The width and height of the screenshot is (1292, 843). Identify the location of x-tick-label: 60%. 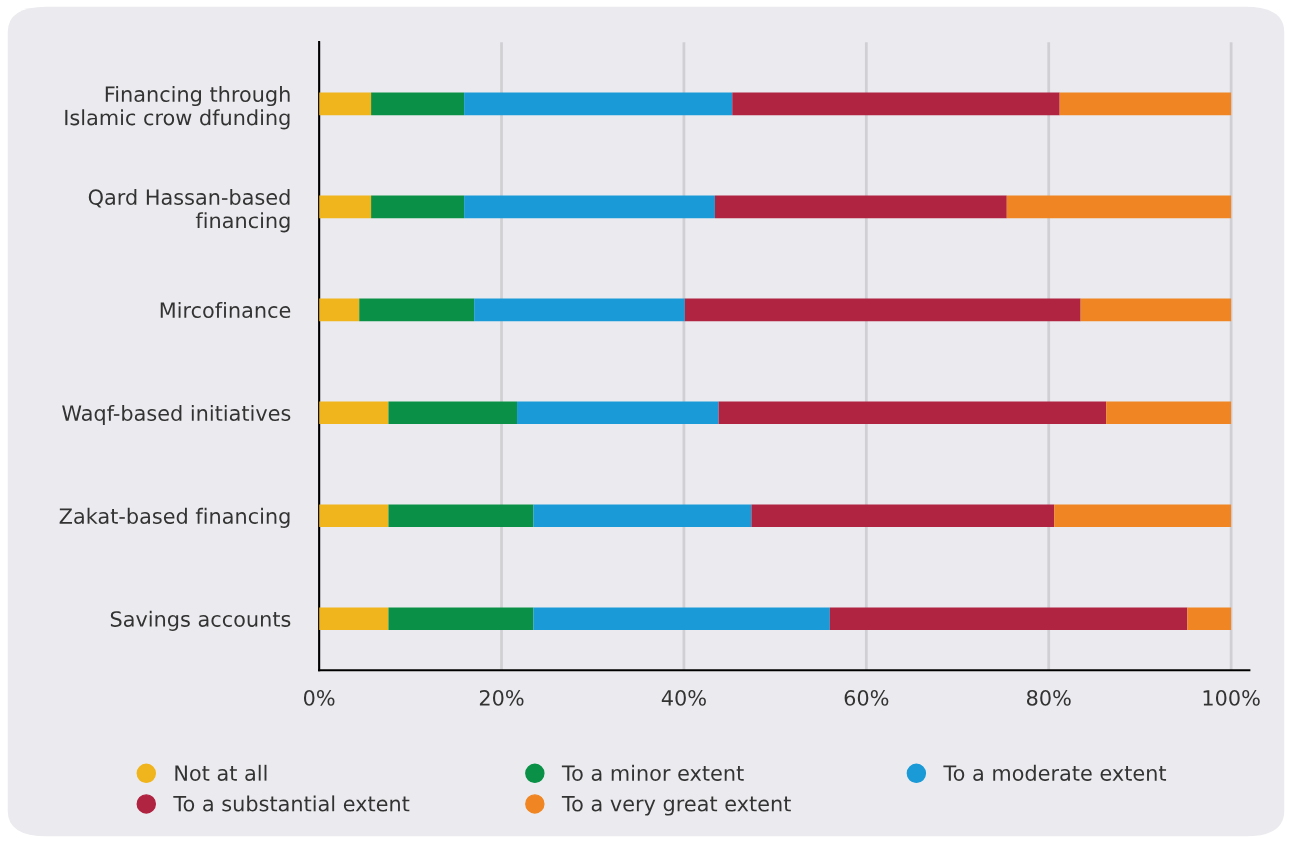
(866, 698).